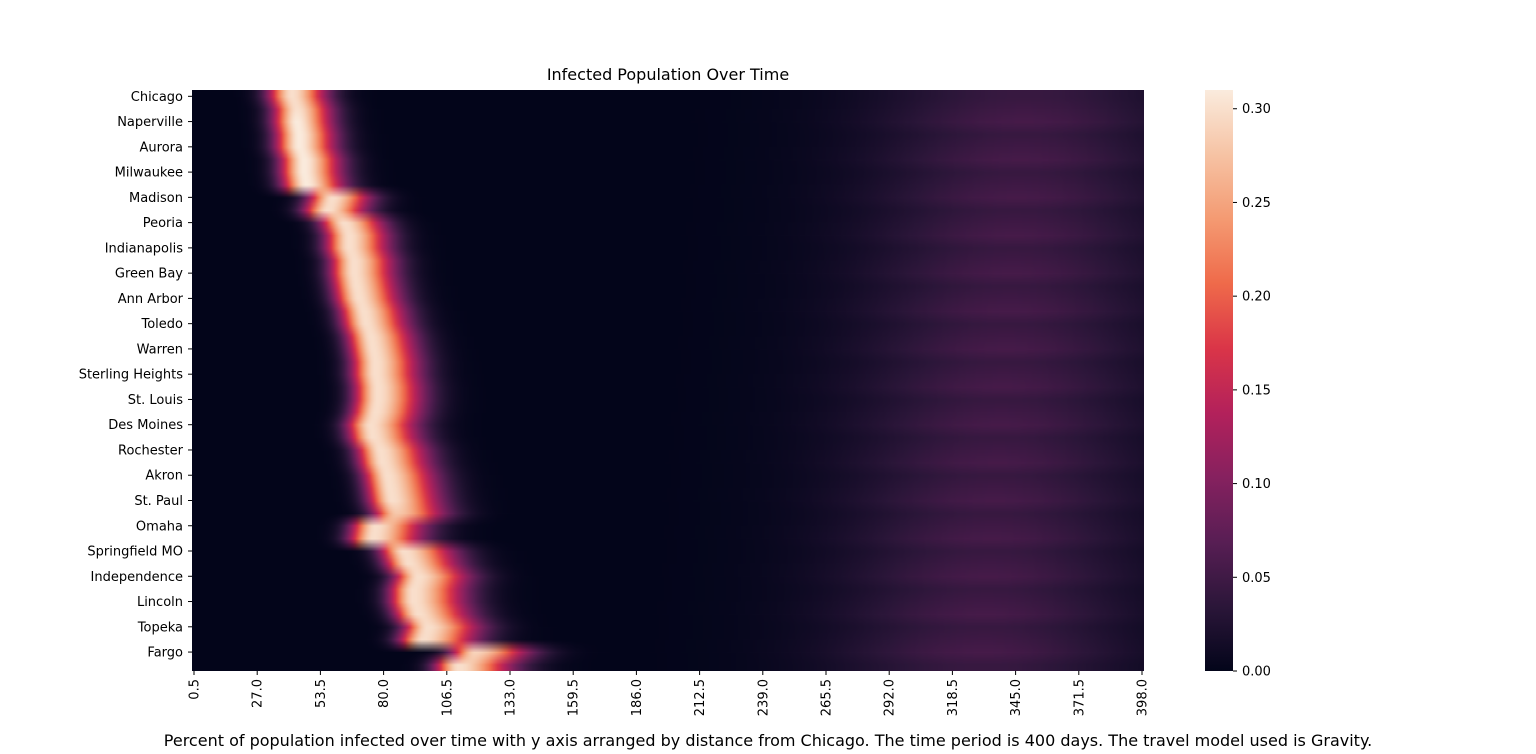 This screenshot has width=1536, height=754. What do you see at coordinates (155, 400) in the screenshot?
I see `y-tick-label: St. Louis` at bounding box center [155, 400].